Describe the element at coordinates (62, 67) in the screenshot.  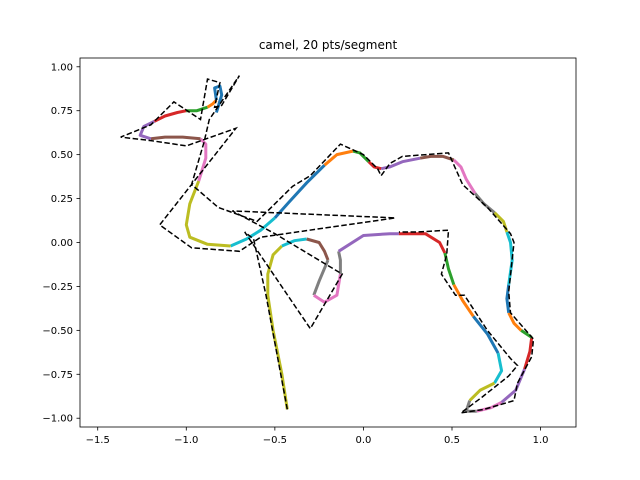
I see `y-tick-label: 1.00` at that location.